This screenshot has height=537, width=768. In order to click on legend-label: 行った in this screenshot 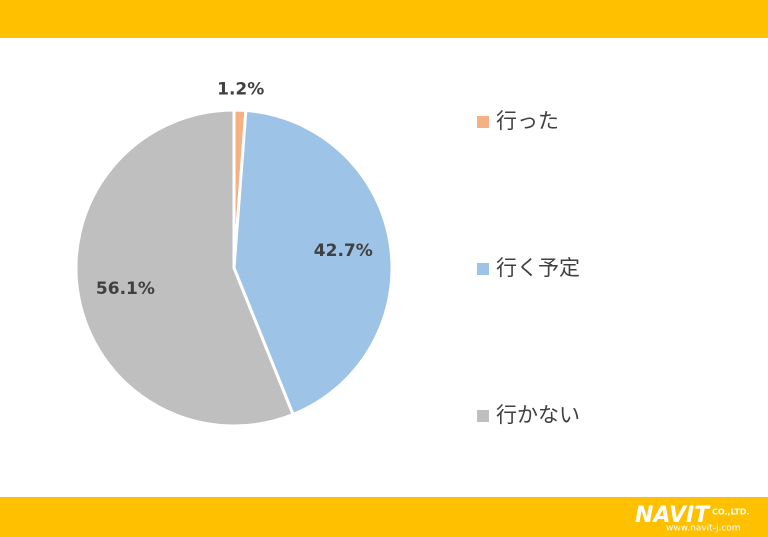, I will do `click(527, 121)`.